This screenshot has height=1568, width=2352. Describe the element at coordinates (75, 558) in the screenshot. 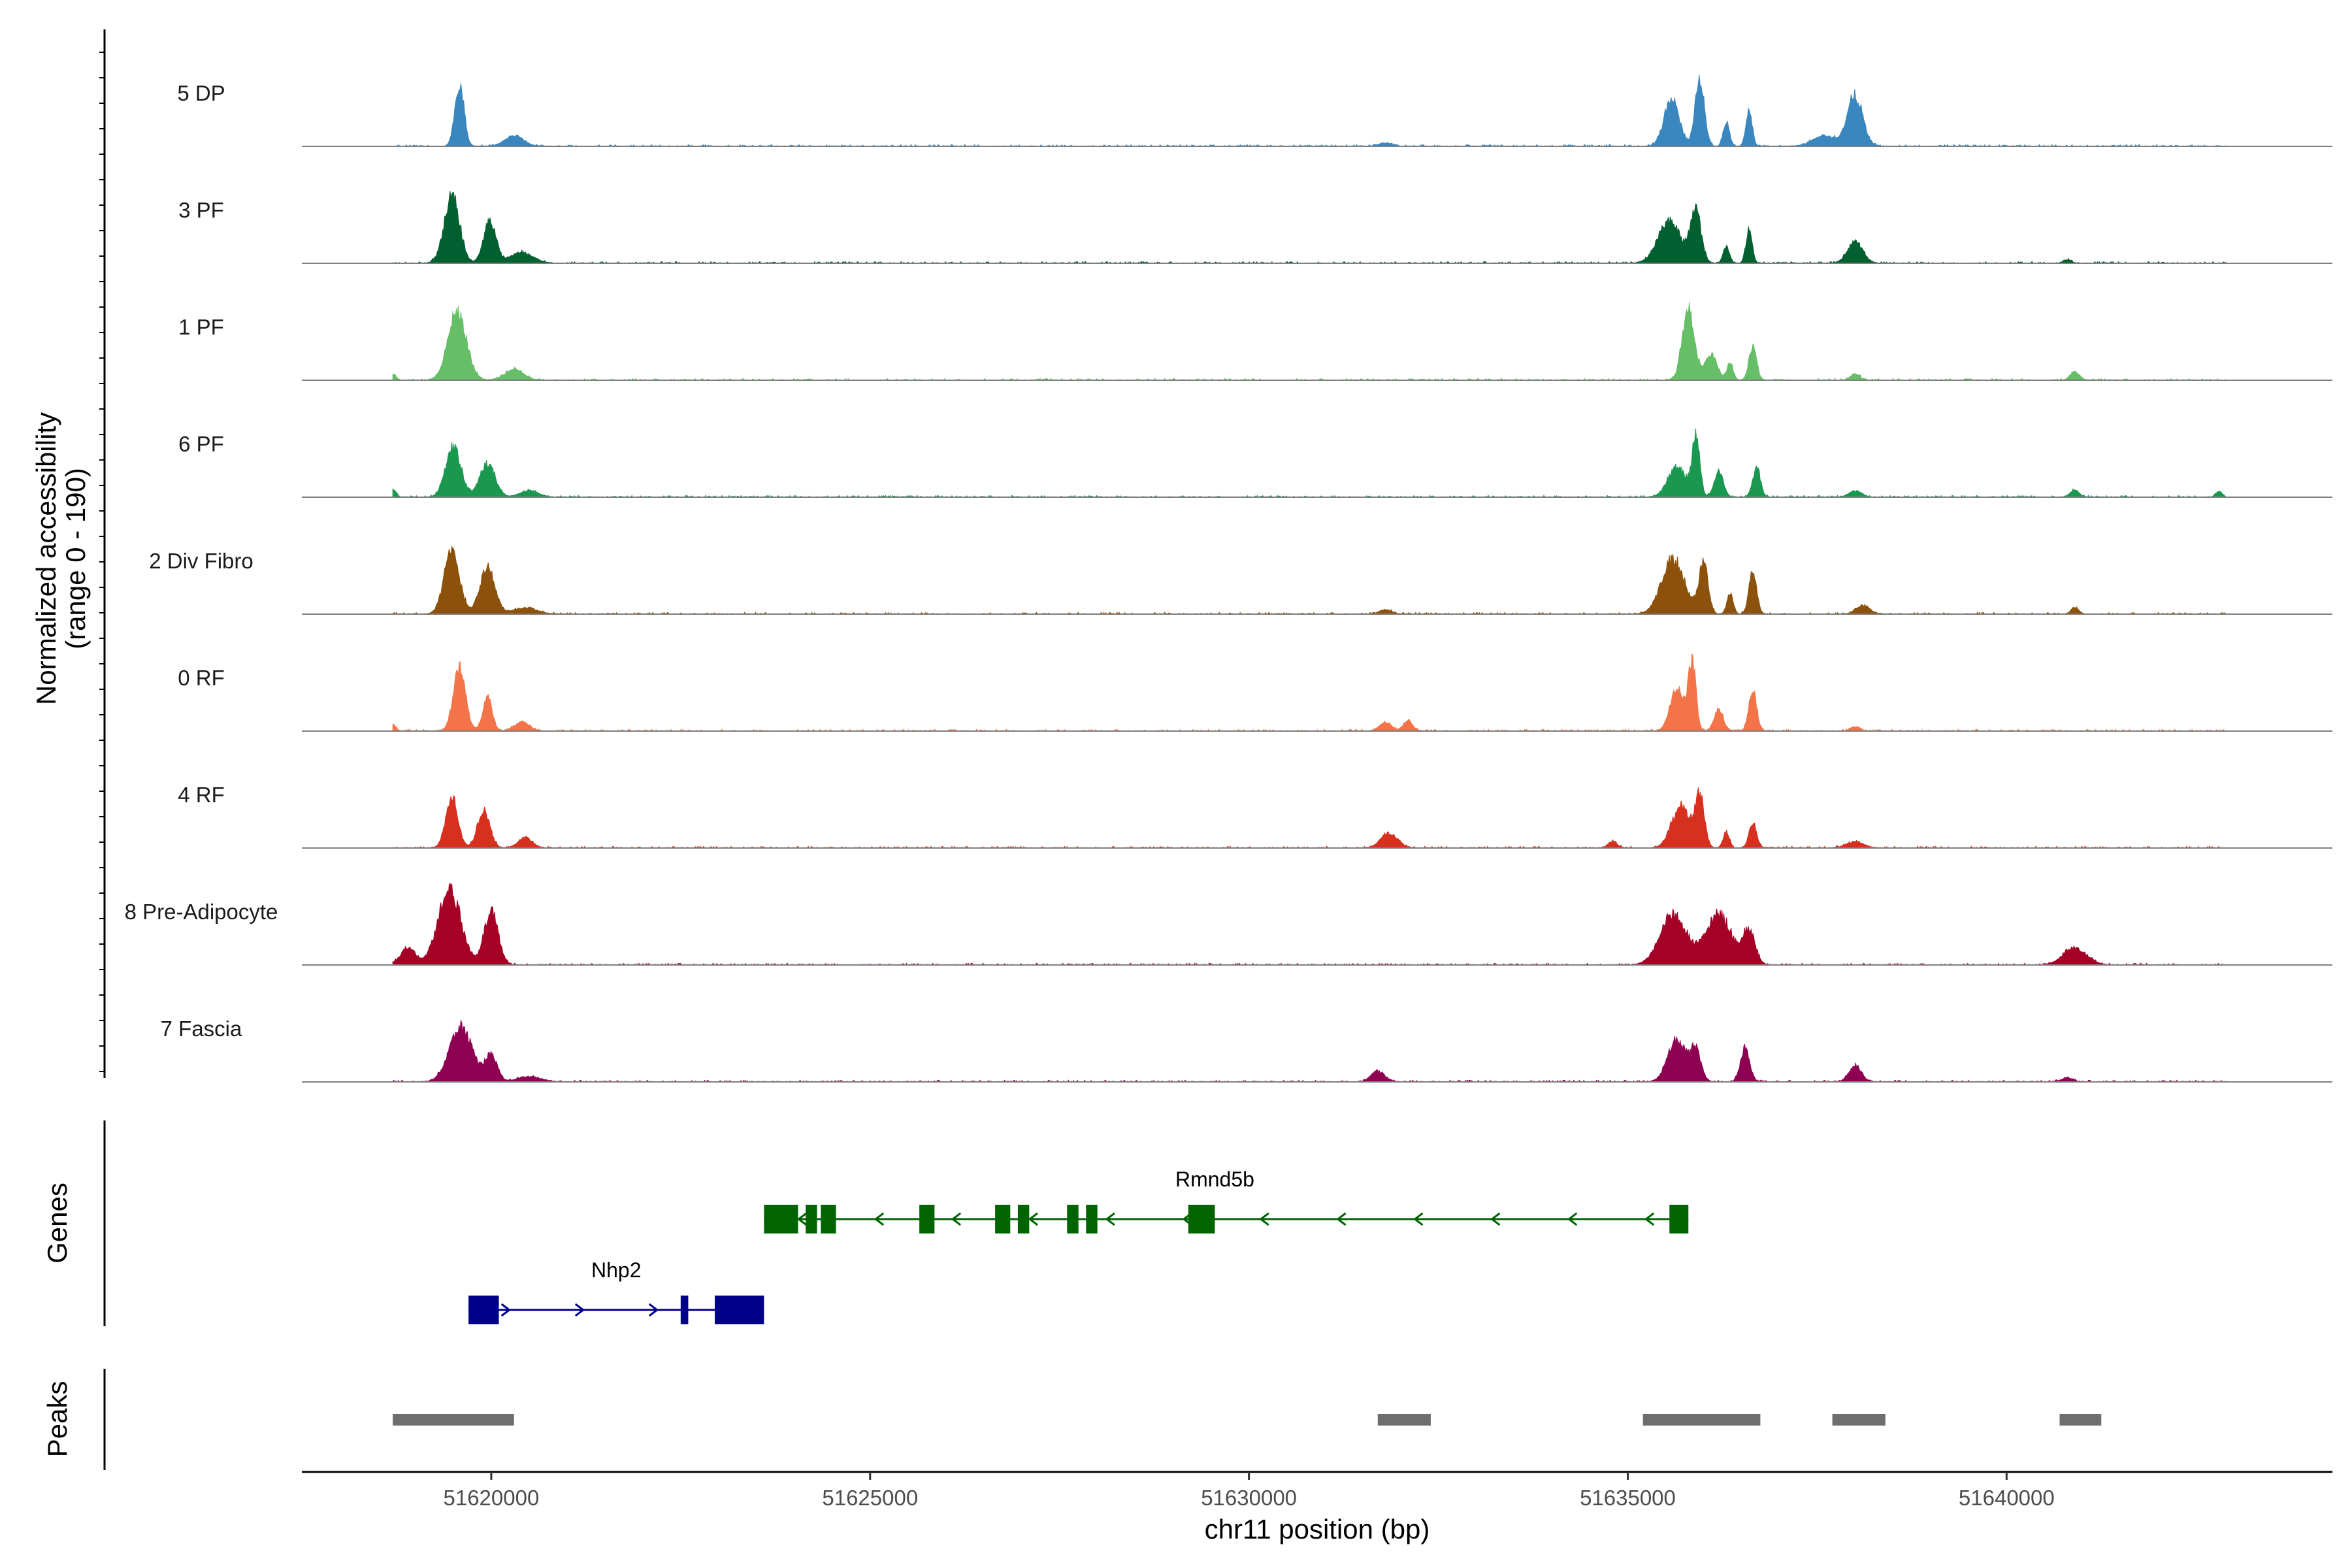

I see `y-axis-range: (range 0 - 190)` at that location.